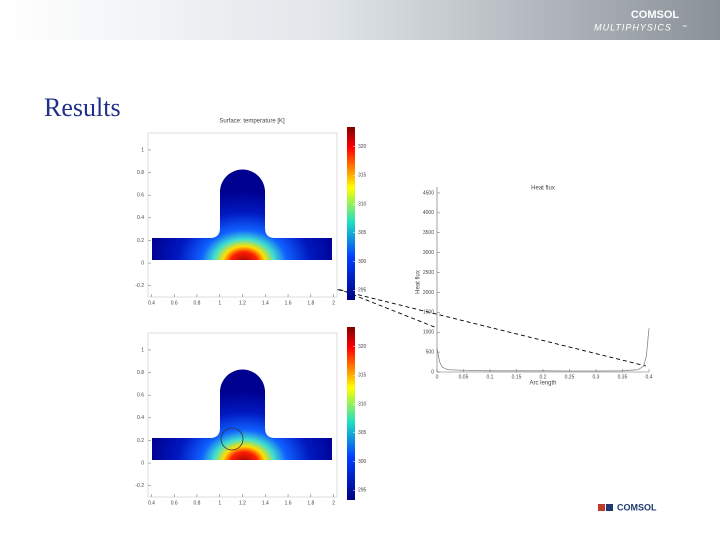 The width and height of the screenshot is (720, 545). Describe the element at coordinates (633, 27) in the screenshot. I see `header-product: MULTIPHYSICS` at that location.